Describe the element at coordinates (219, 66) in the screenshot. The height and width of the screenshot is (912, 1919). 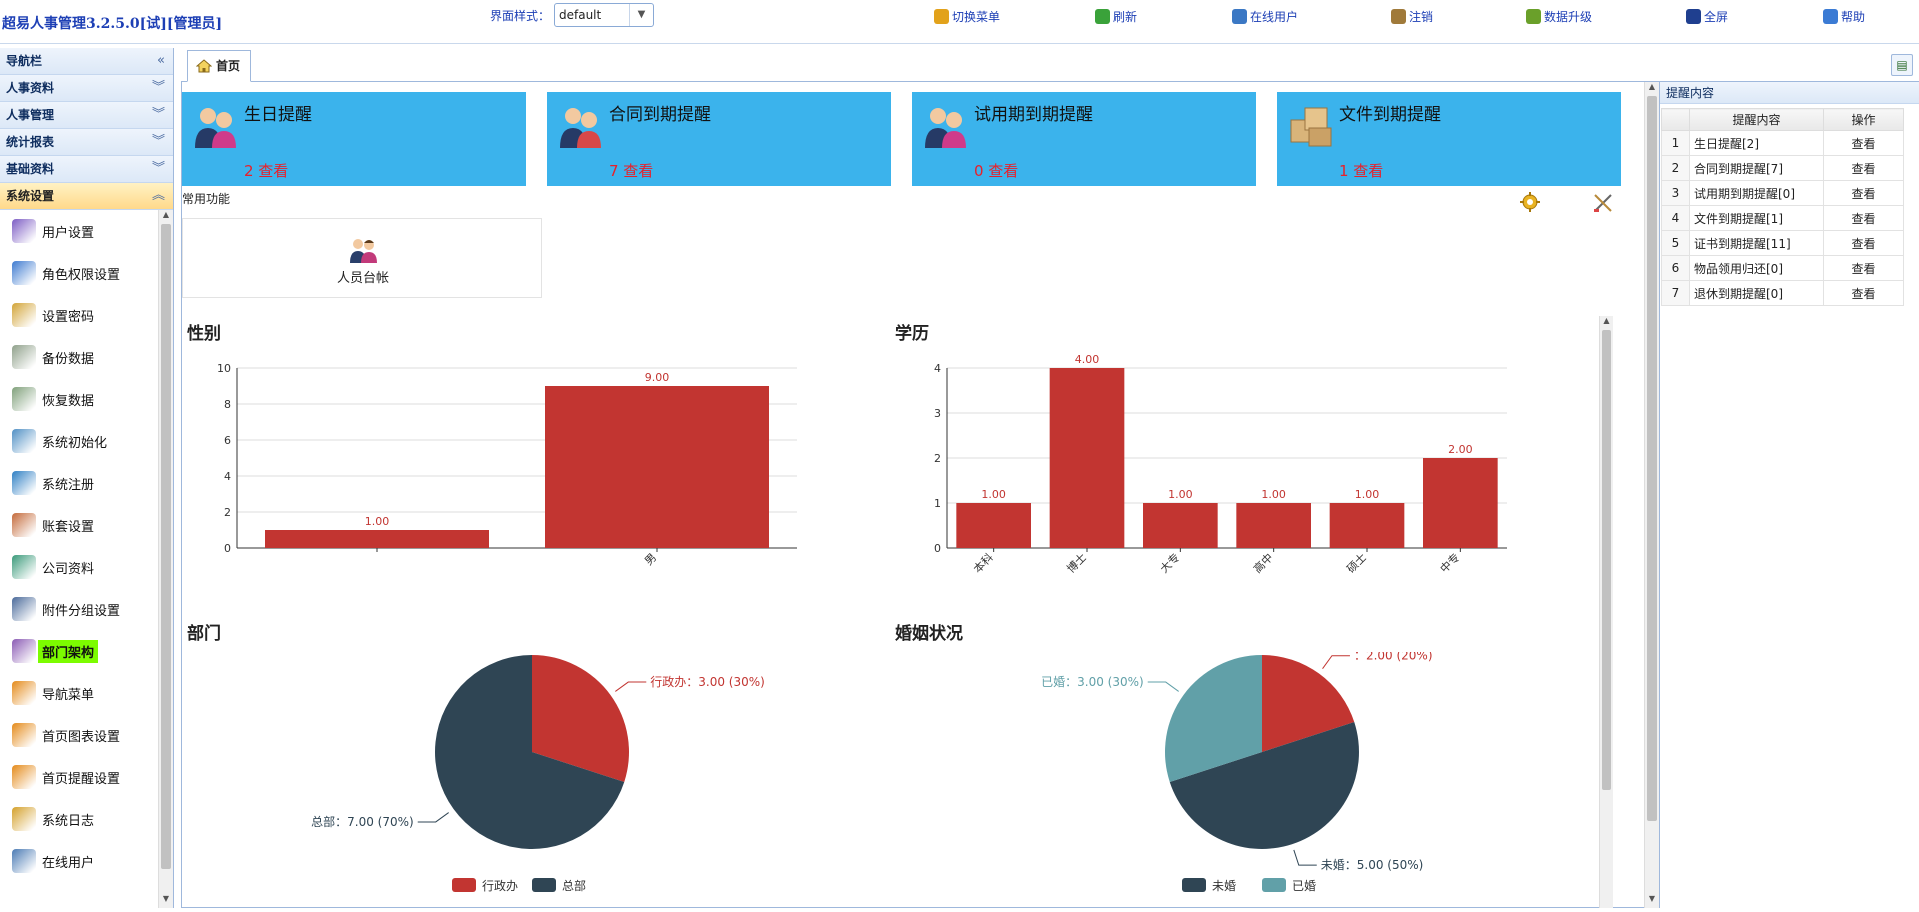
I see `tab-home: 首页` at that location.